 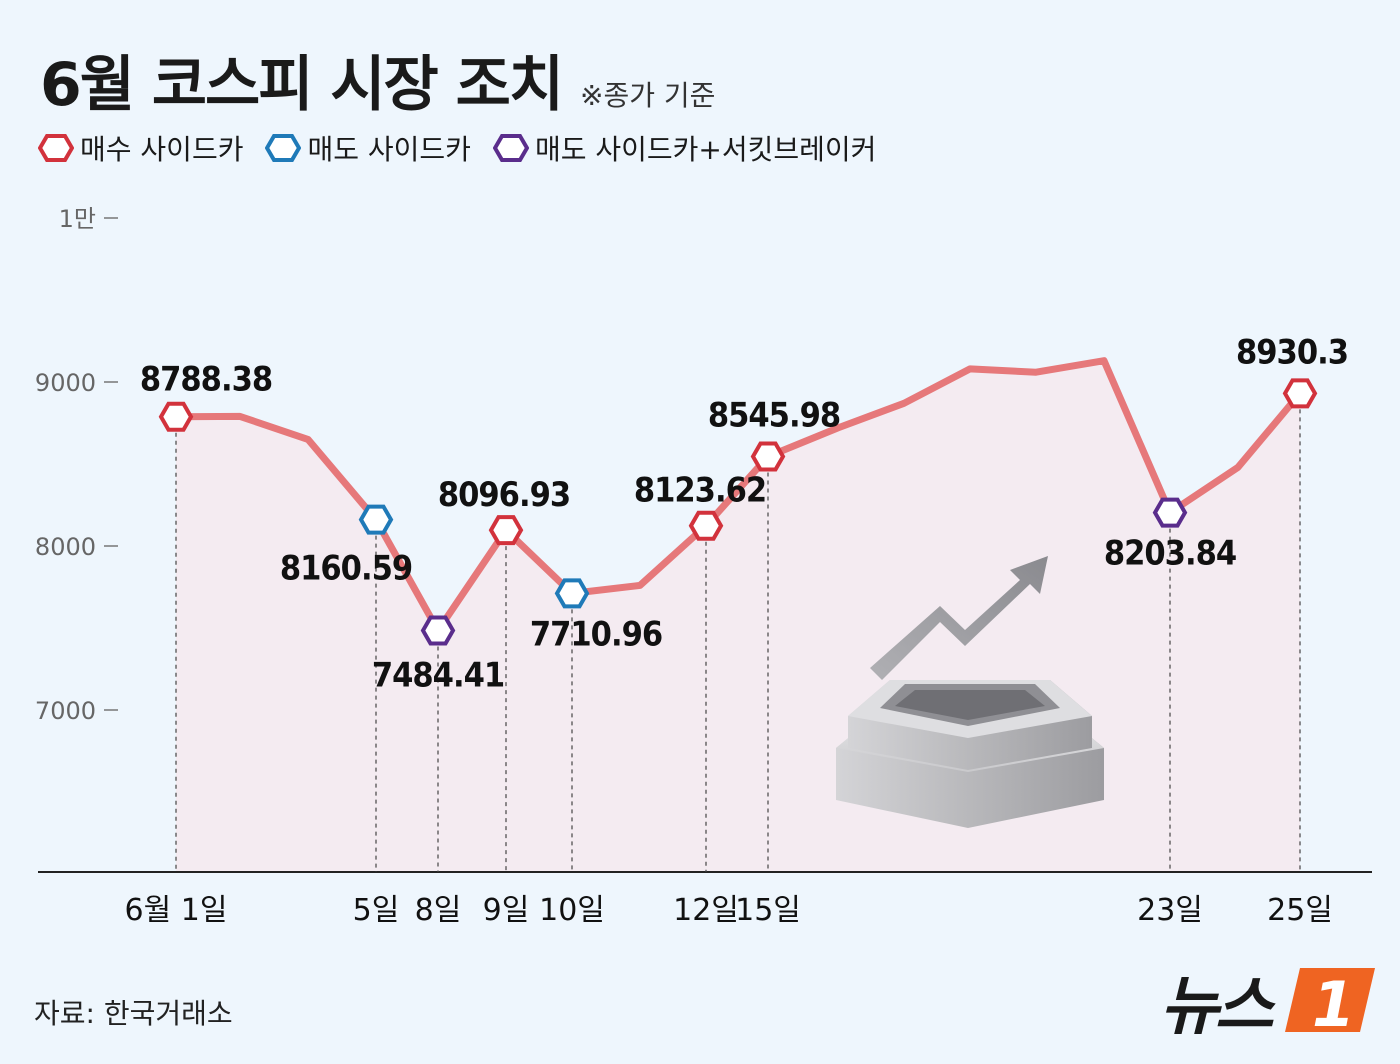 What do you see at coordinates (768, 910) in the screenshot?
I see `x-tick-label: 15일` at bounding box center [768, 910].